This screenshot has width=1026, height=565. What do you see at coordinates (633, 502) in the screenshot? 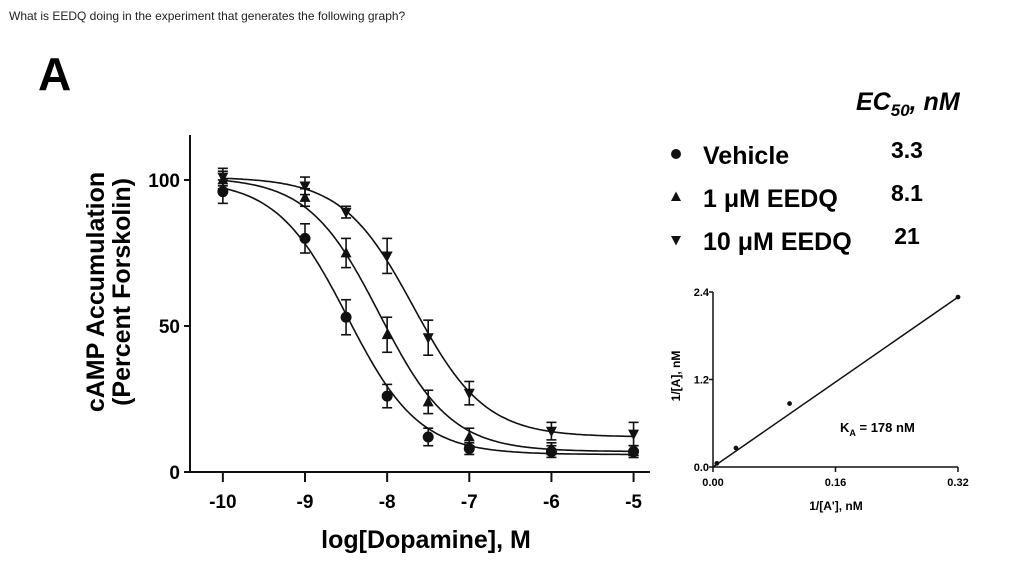
I see `main-x-tick-label: -5` at bounding box center [633, 502].